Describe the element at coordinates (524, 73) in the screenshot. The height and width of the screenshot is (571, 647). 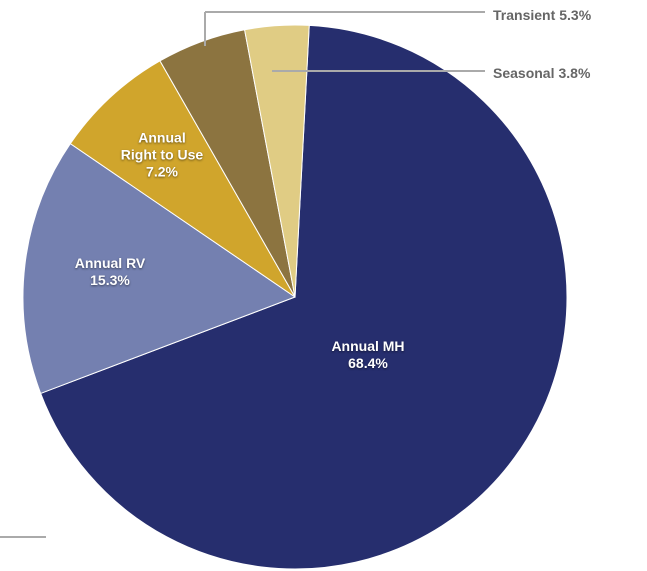
I see `slice-name: Seasonal` at that location.